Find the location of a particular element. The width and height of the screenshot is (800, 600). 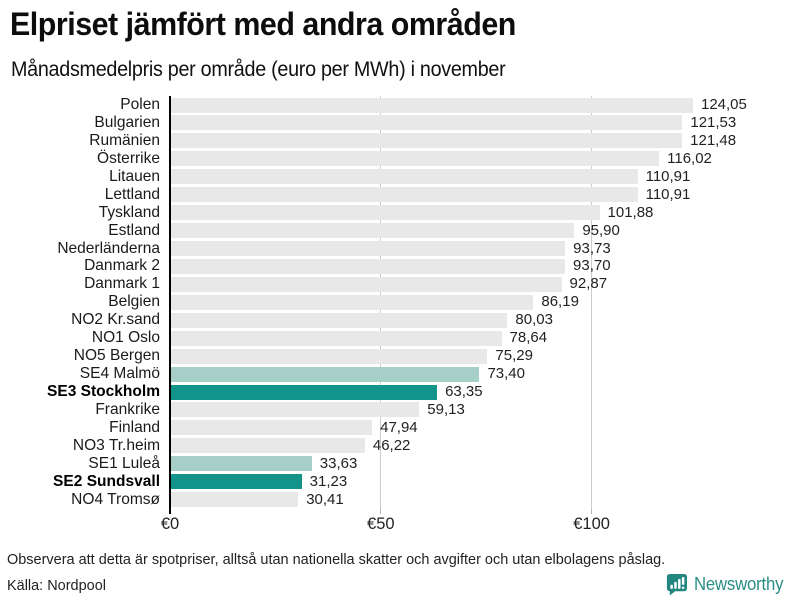

bar-row: NO1 Oslo 78,64 is located at coordinates (400, 338).